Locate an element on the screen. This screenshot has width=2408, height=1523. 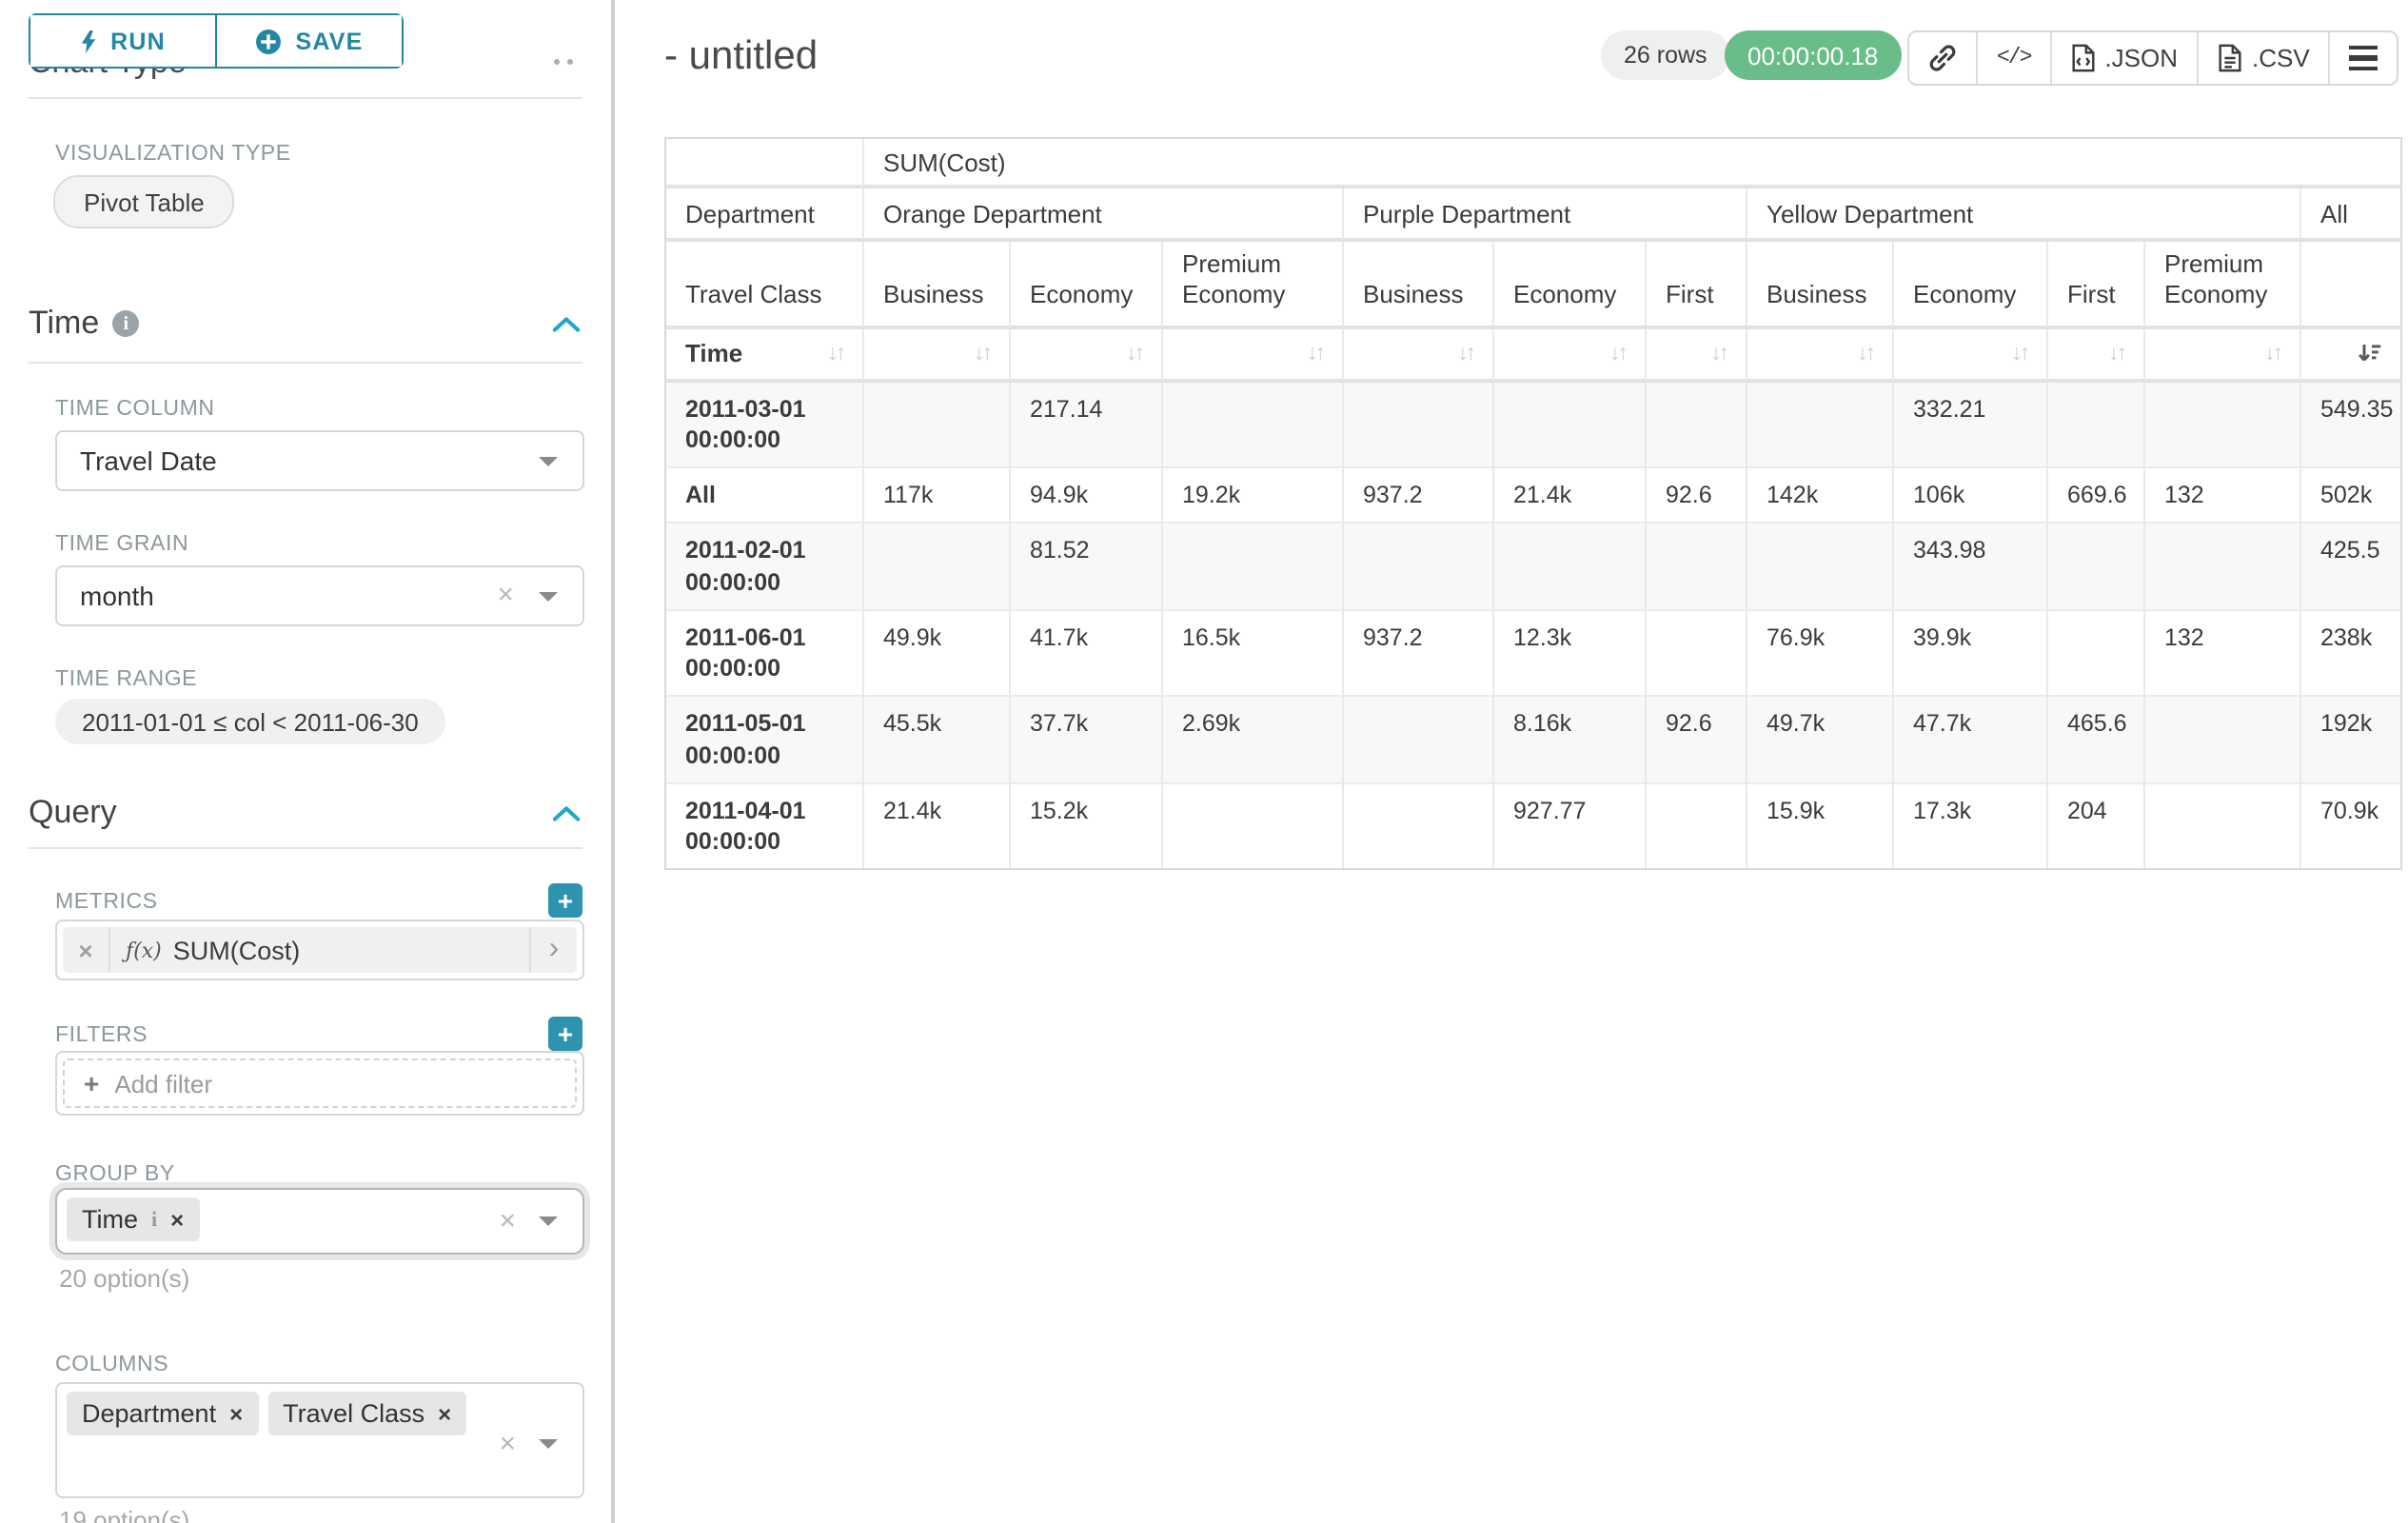
csv-file-icon is located at coordinates (2230, 58).